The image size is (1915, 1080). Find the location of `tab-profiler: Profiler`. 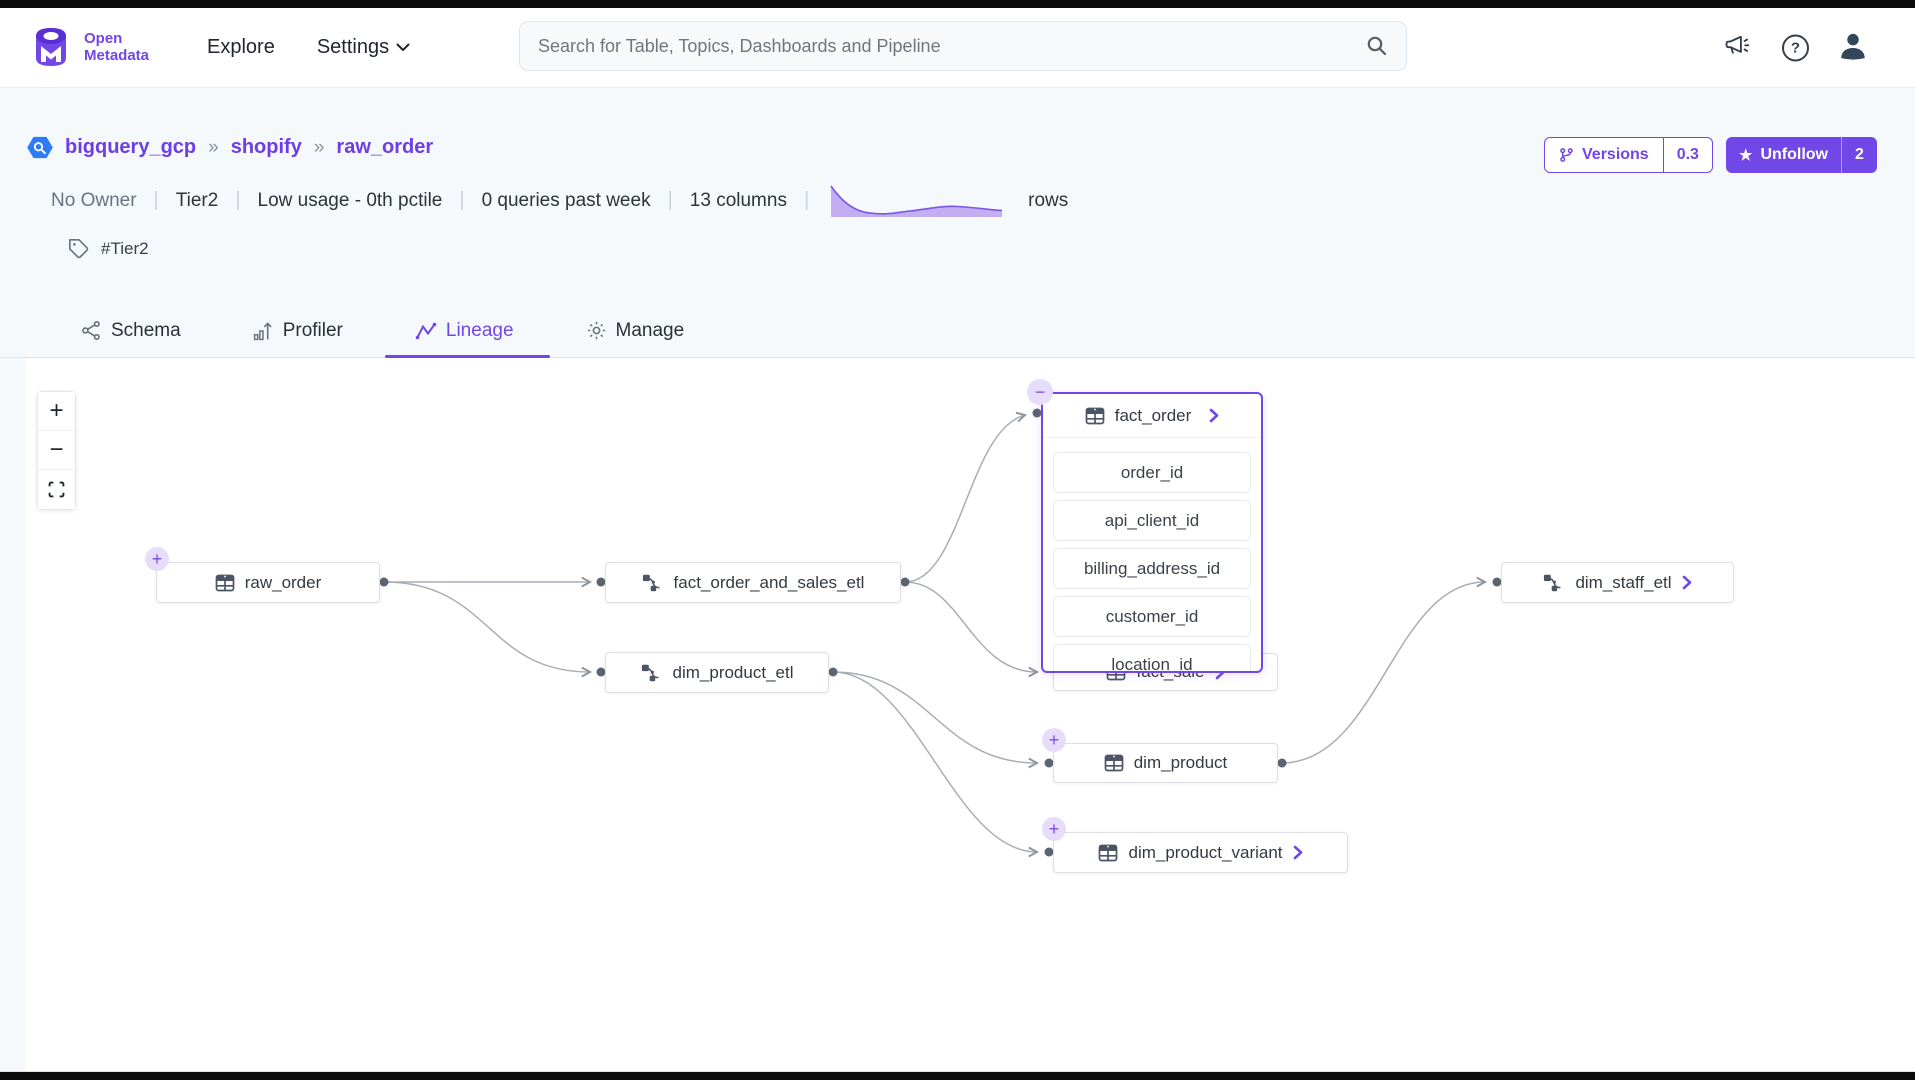

tab-profiler: Profiler is located at coordinates (298, 330).